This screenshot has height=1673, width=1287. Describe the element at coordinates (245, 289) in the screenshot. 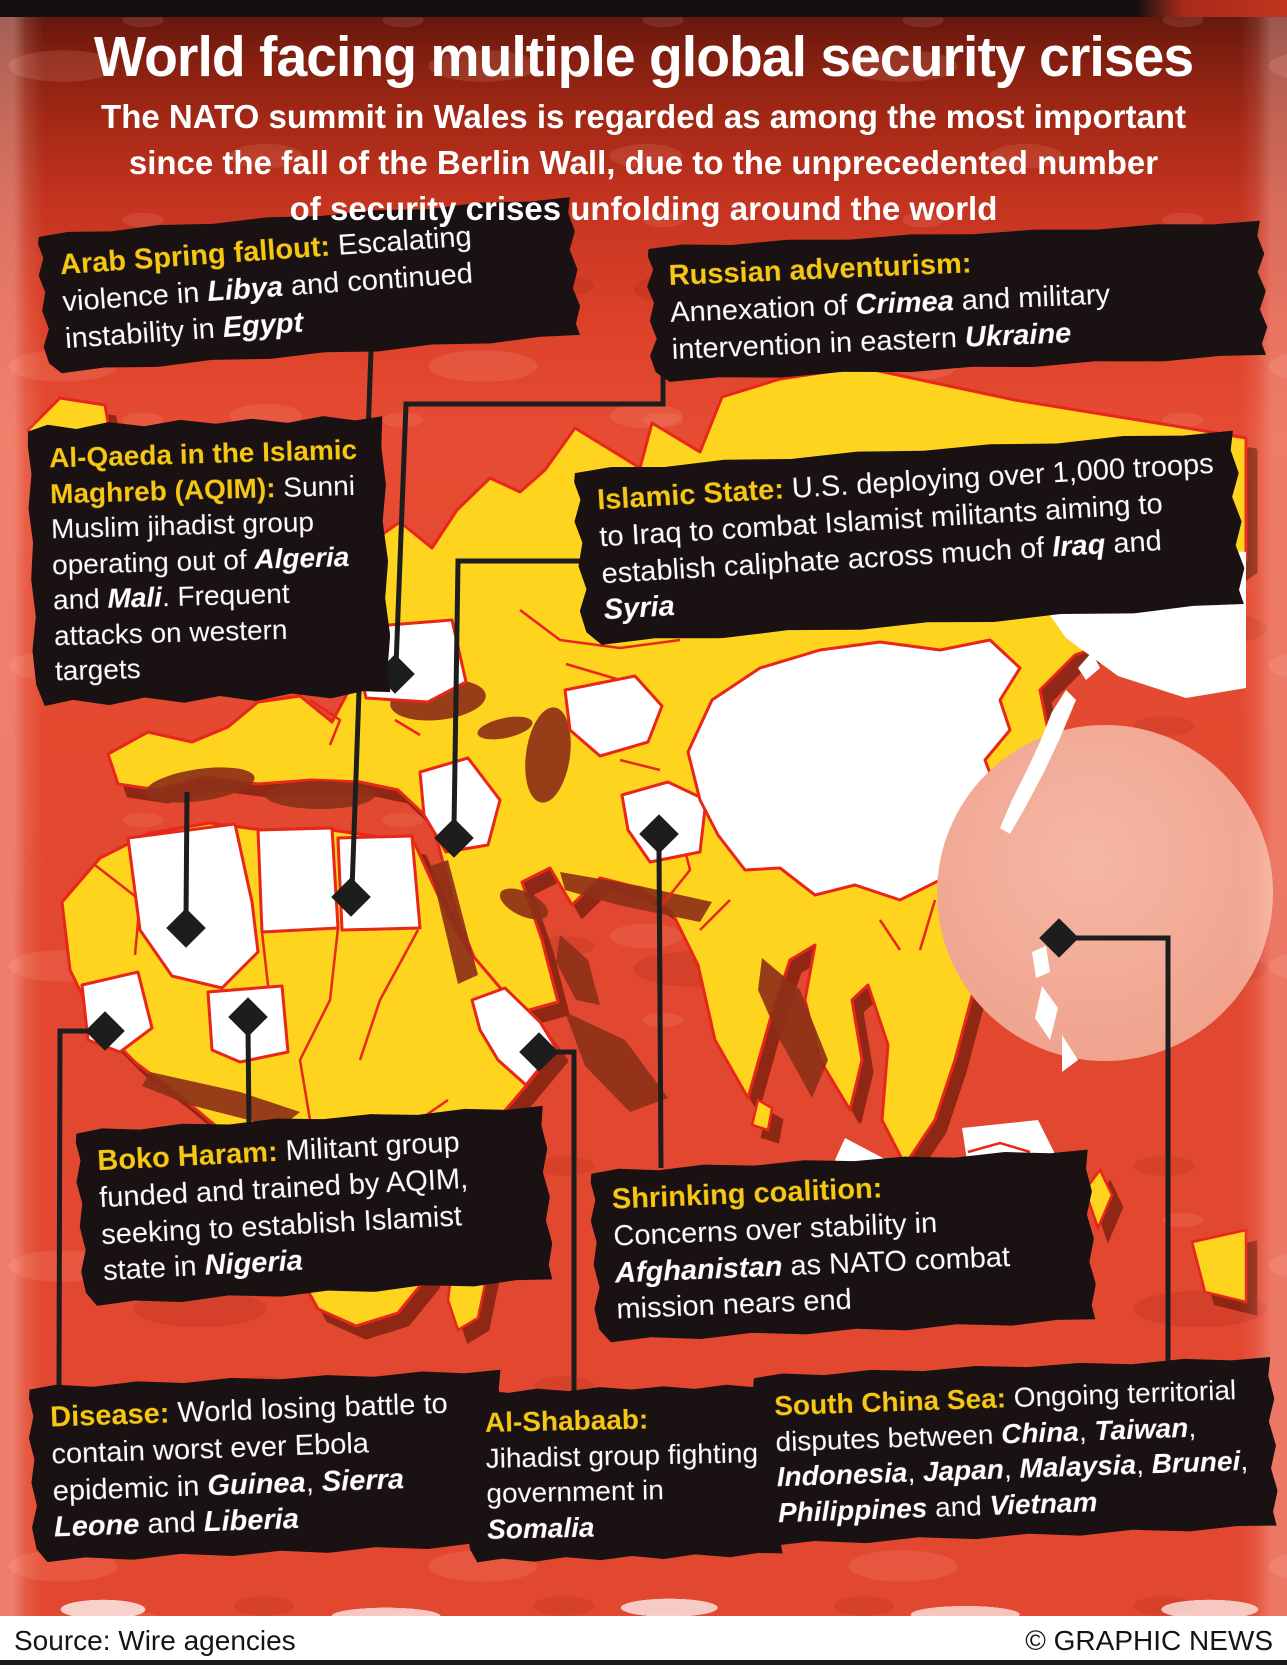

I see `callout-text: Libya` at that location.